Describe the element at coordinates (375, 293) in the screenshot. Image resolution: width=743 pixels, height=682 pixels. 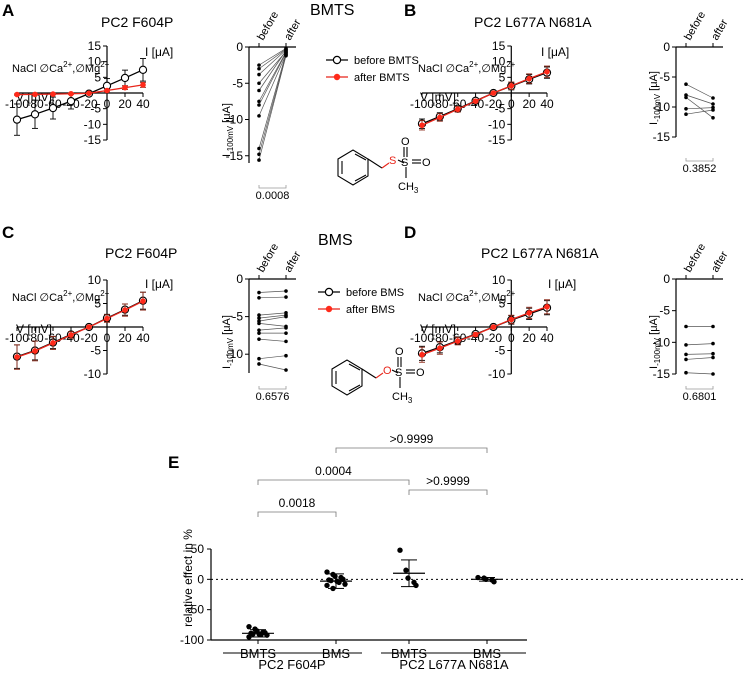
I see `legend-before-label: before BMS` at that location.